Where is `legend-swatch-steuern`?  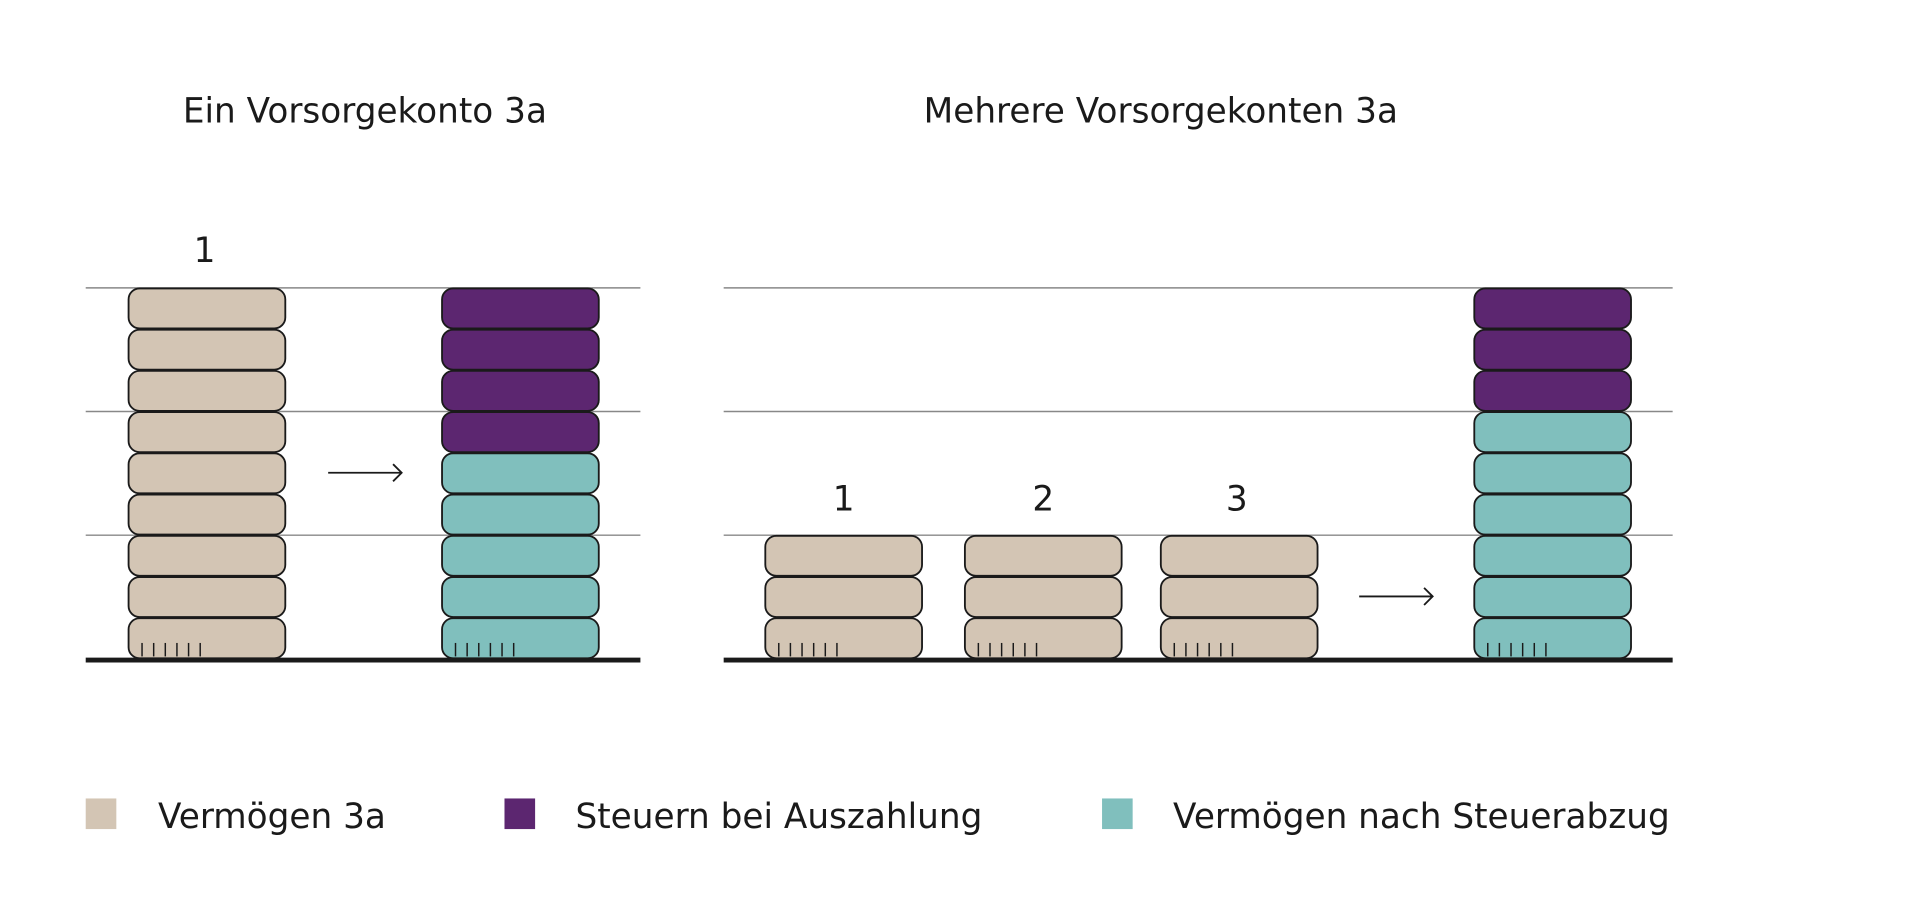 legend-swatch-steuern is located at coordinates (520, 814).